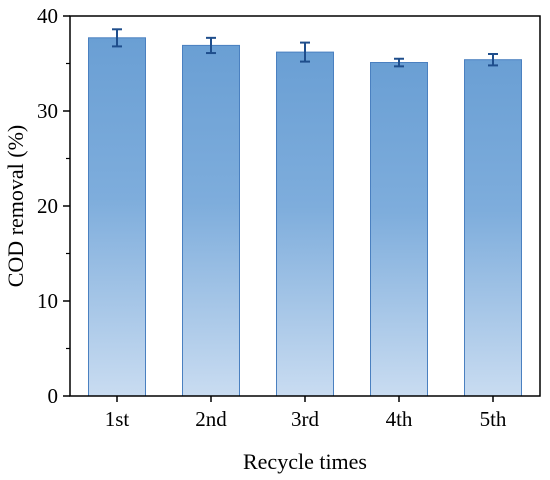 The image size is (550, 480). Describe the element at coordinates (117, 419) in the screenshot. I see `x-tick-label-1: 1st` at that location.